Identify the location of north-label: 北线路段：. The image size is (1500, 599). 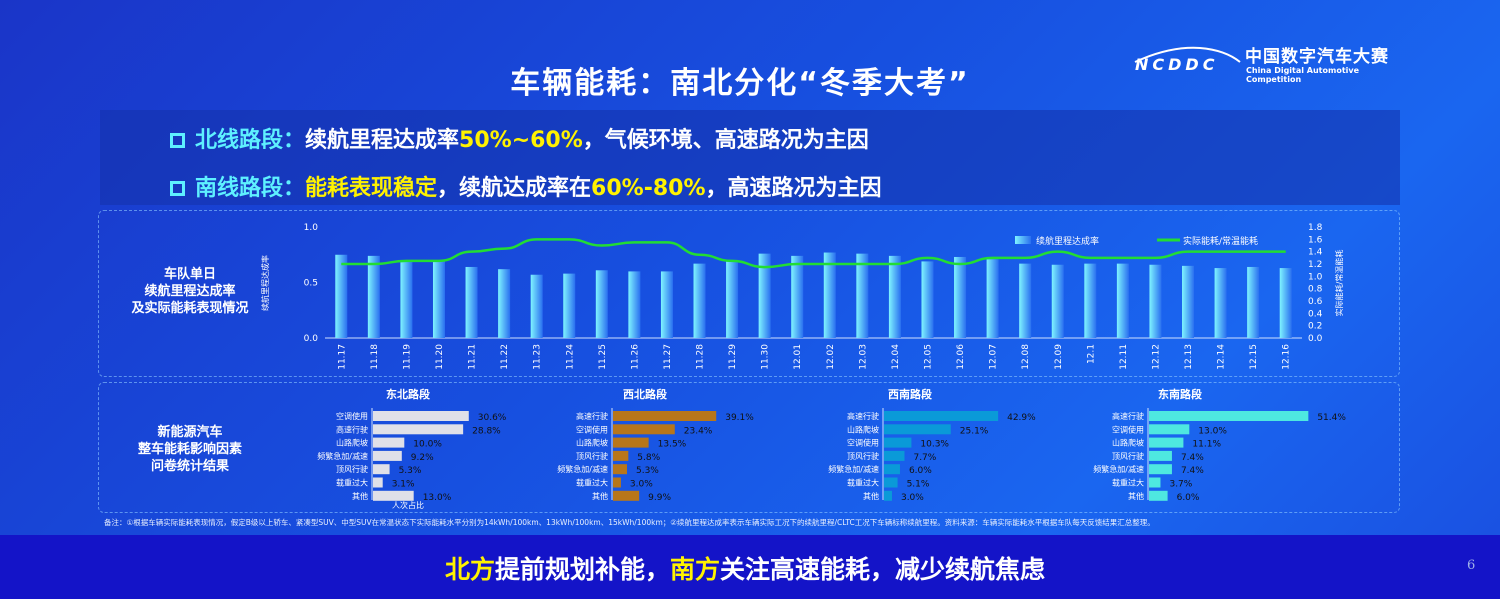
(250, 140).